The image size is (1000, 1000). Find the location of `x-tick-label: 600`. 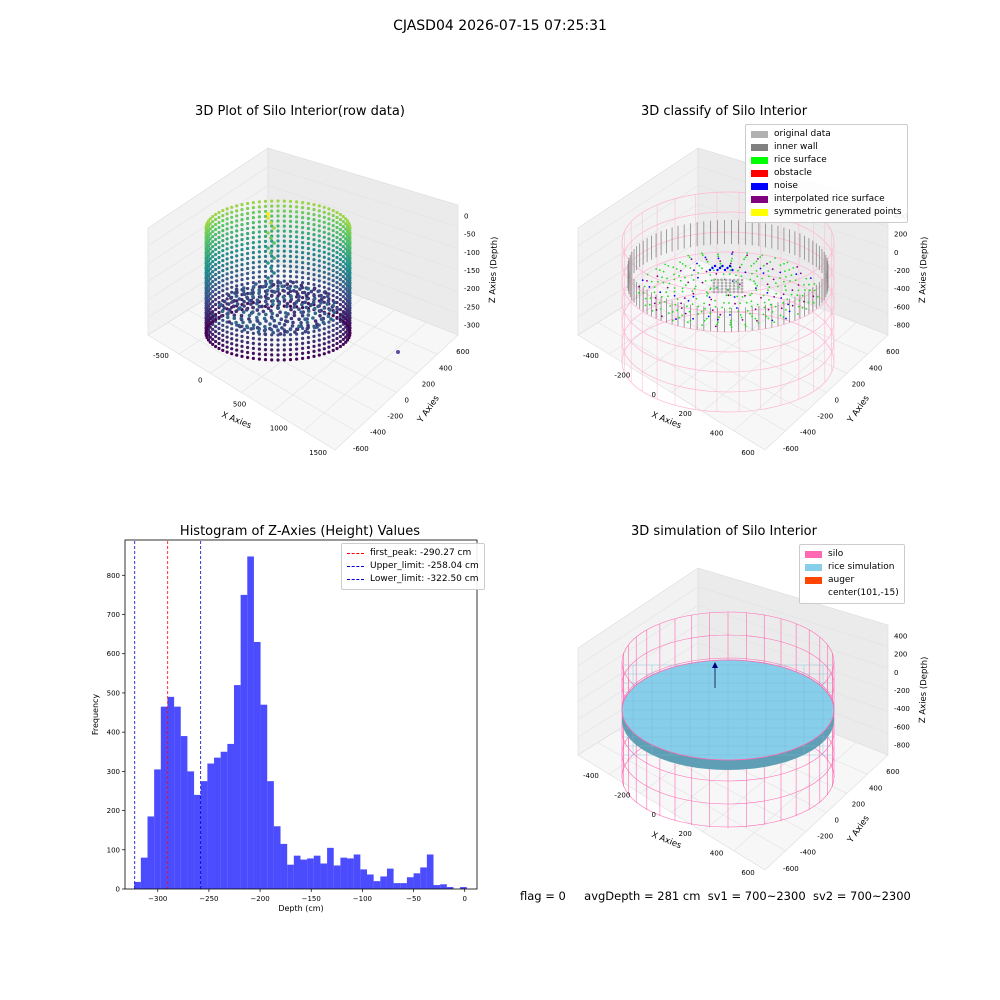

x-tick-label: 600 is located at coordinates (747, 873).